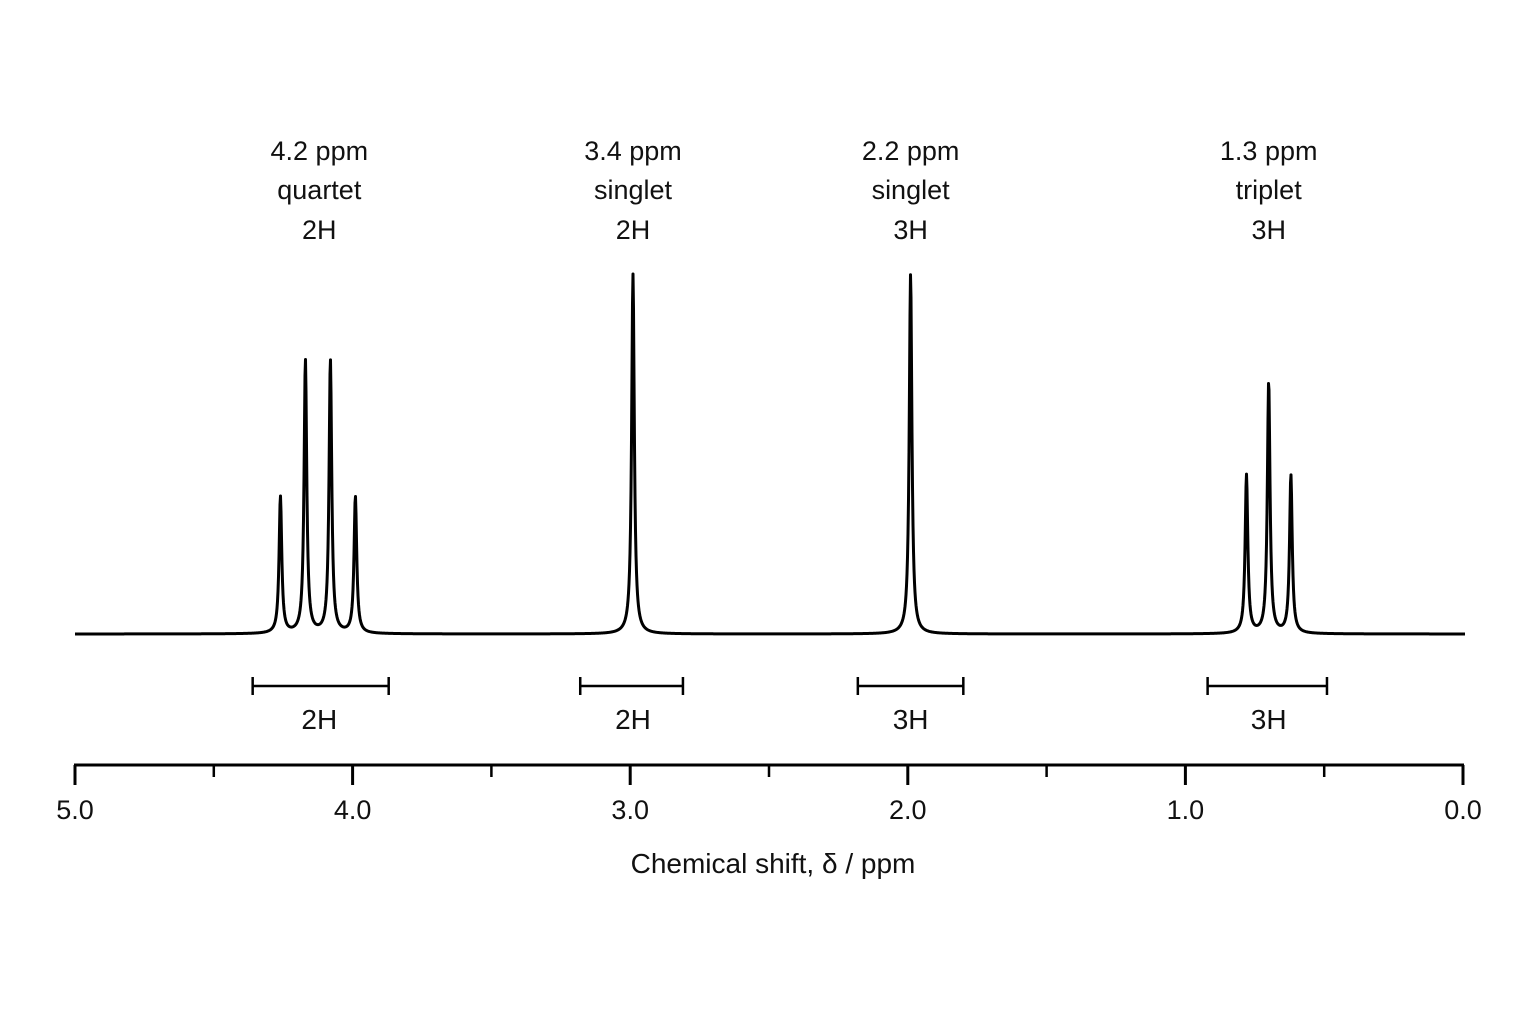 This screenshot has width=1536, height=1024. Describe the element at coordinates (353, 810) in the screenshot. I see `x-tick-label: 4.0` at that location.